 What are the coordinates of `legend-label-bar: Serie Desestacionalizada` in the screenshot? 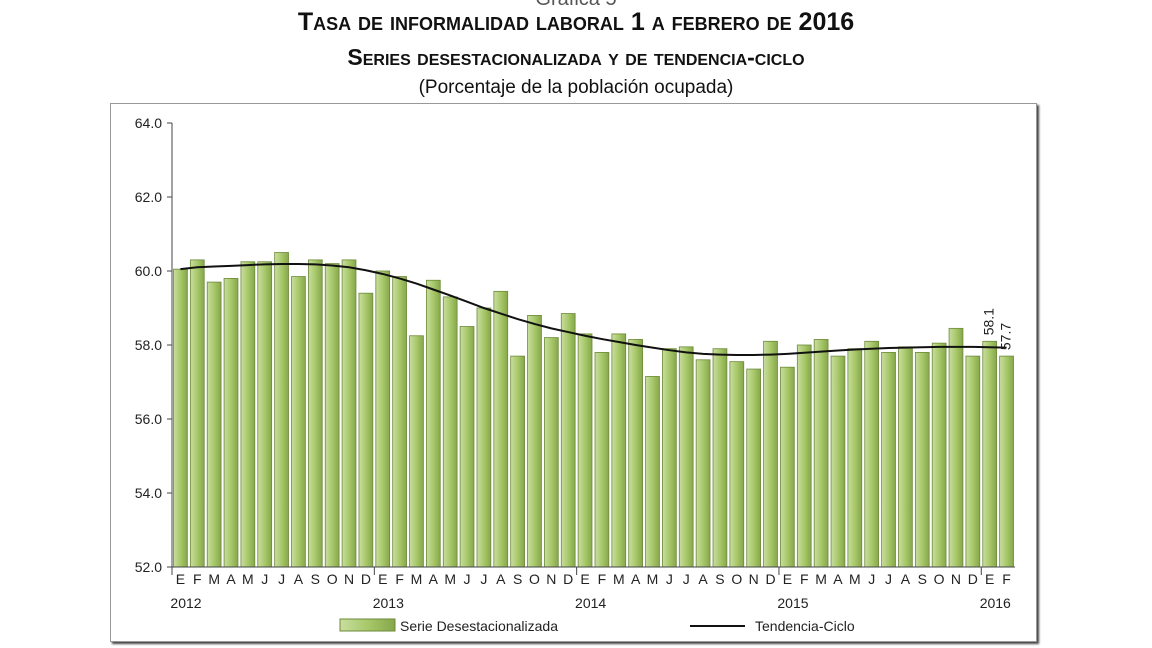 It's located at (479, 626).